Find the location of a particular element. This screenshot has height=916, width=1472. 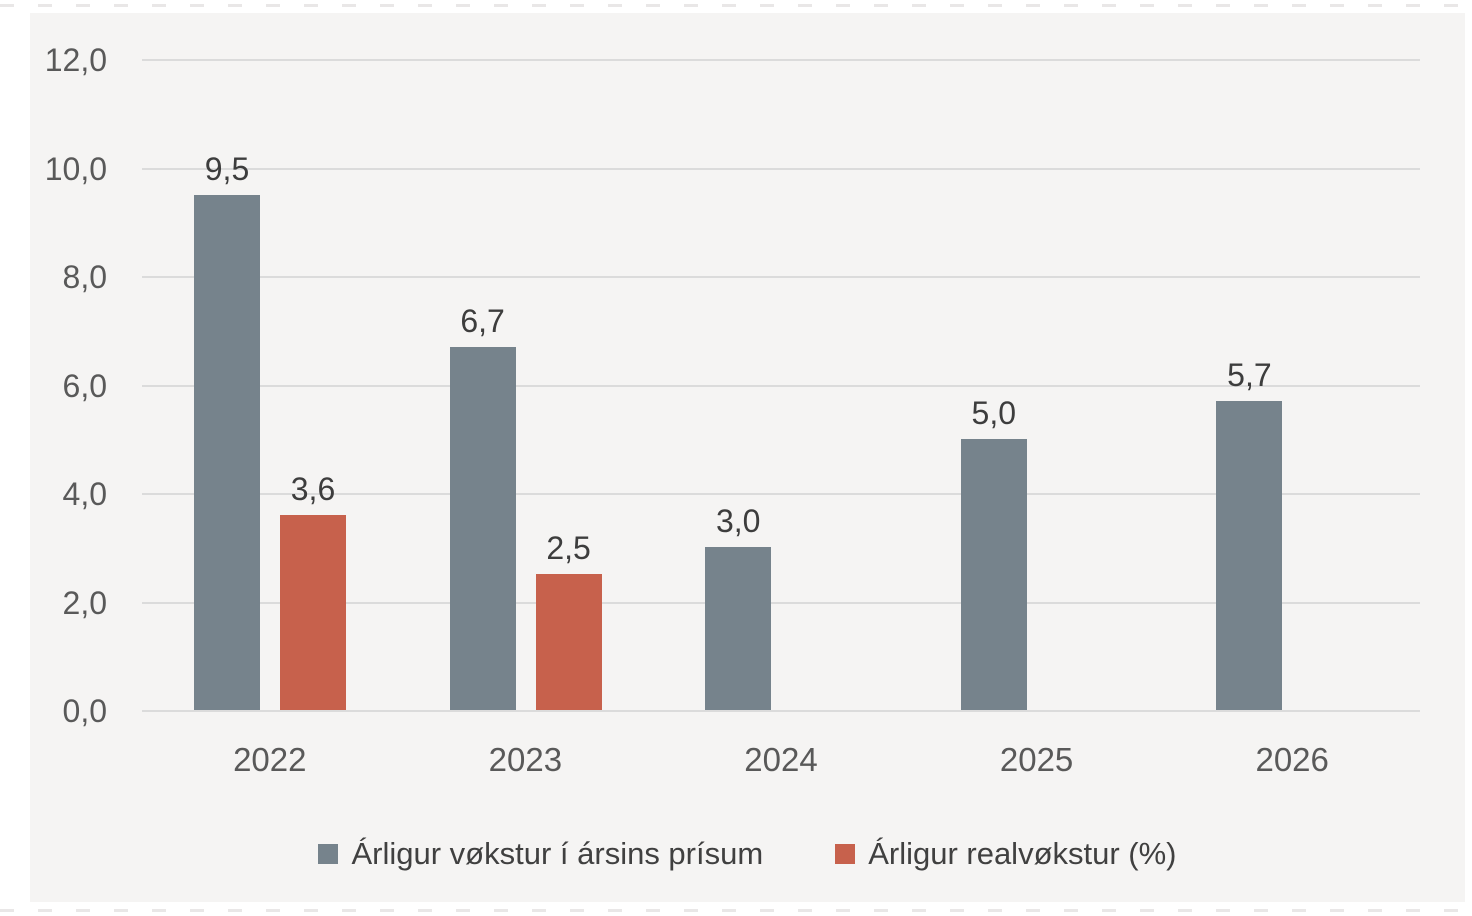

gridline-10,0 is located at coordinates (781, 168).